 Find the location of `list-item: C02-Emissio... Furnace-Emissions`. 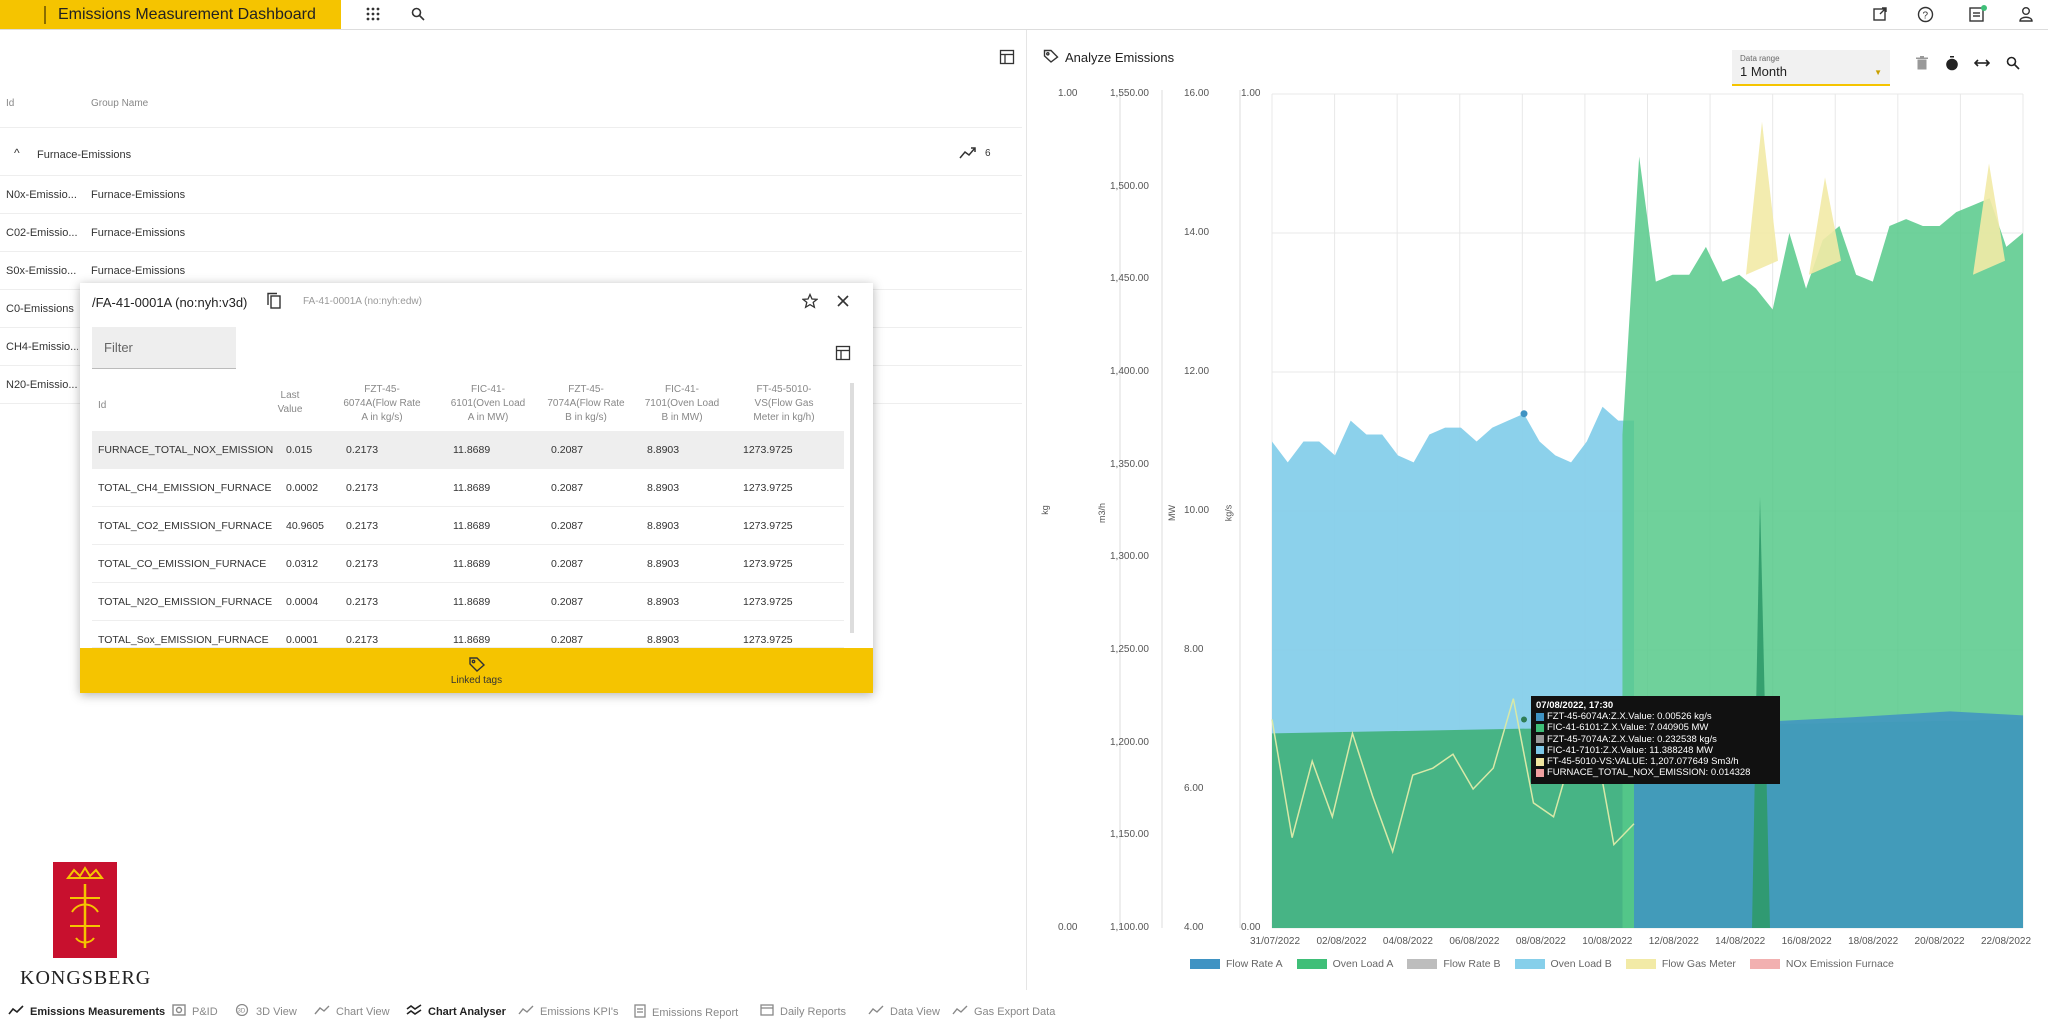

list-item: C02-Emissio... Furnace-Emissions is located at coordinates (511, 233).